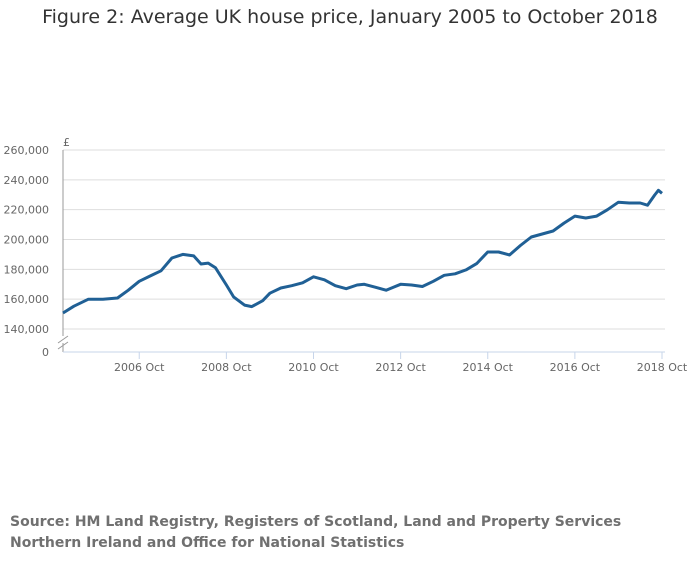 The height and width of the screenshot is (574, 700). Describe the element at coordinates (27, 180) in the screenshot. I see `y-tick-label: 240,000` at that location.